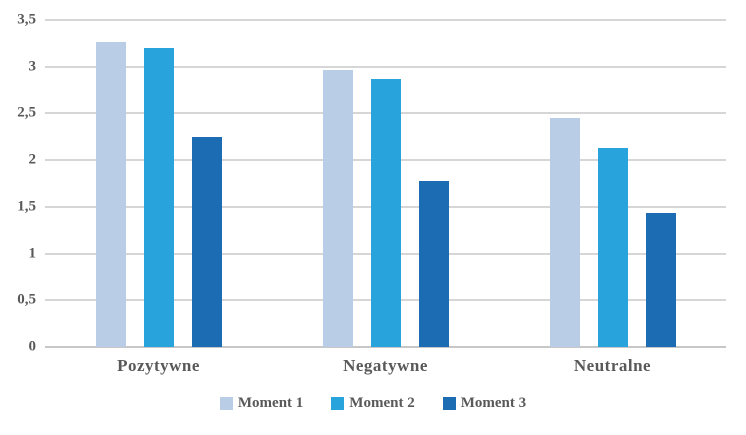 This screenshot has width=746, height=435. Describe the element at coordinates (26, 206) in the screenshot. I see `y-tick-label: 1,5` at that location.